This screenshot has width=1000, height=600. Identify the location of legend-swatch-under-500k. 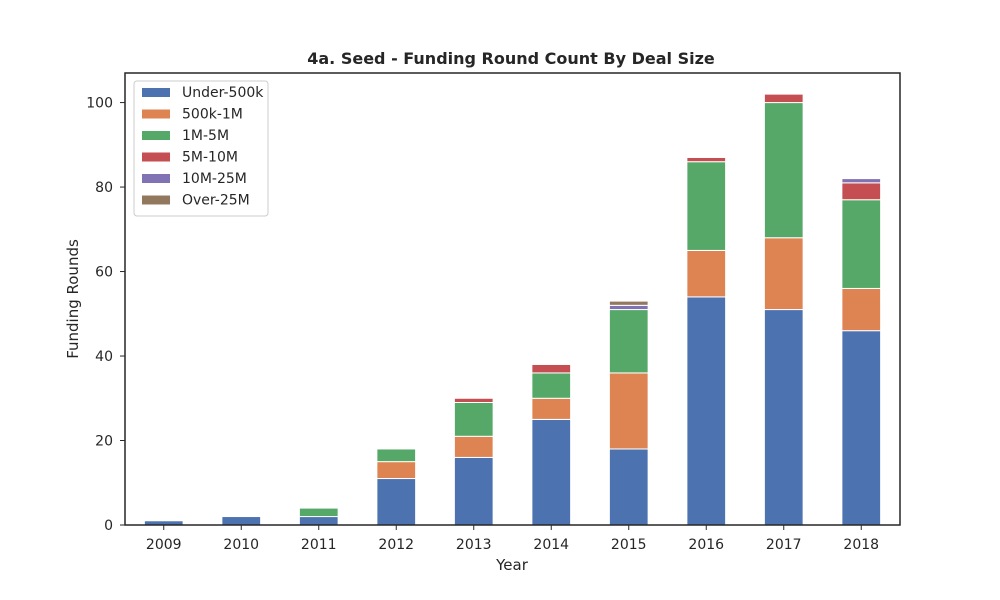
(156, 92).